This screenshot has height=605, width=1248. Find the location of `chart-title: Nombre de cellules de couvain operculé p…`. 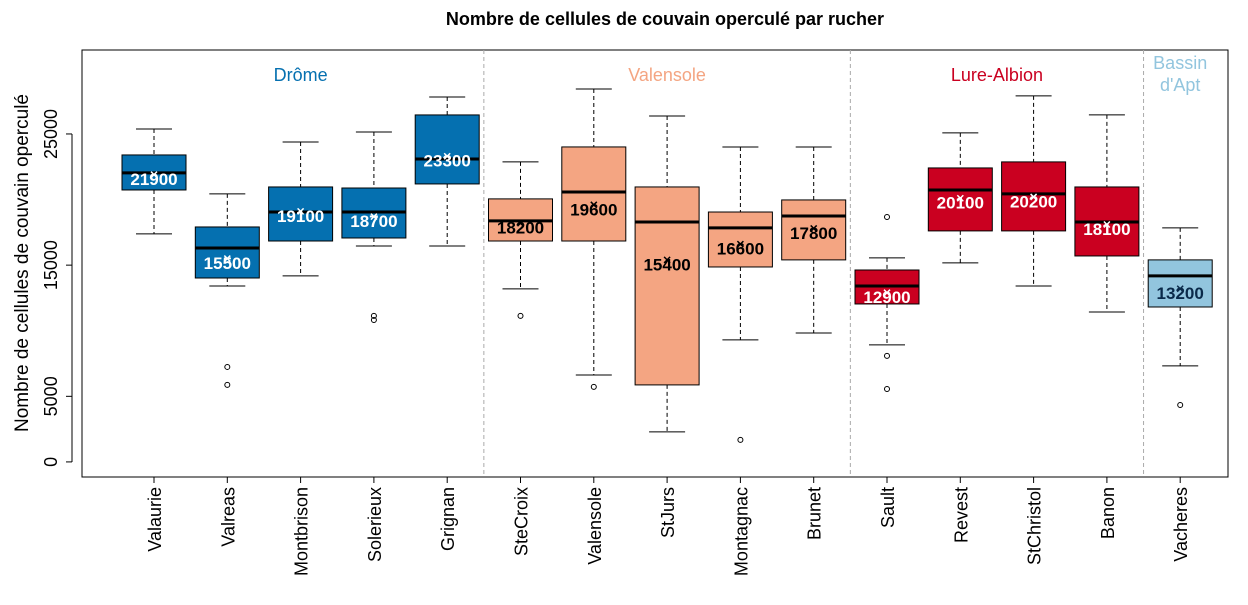

chart-title: Nombre de cellules de couvain operculé p… is located at coordinates (665, 19).